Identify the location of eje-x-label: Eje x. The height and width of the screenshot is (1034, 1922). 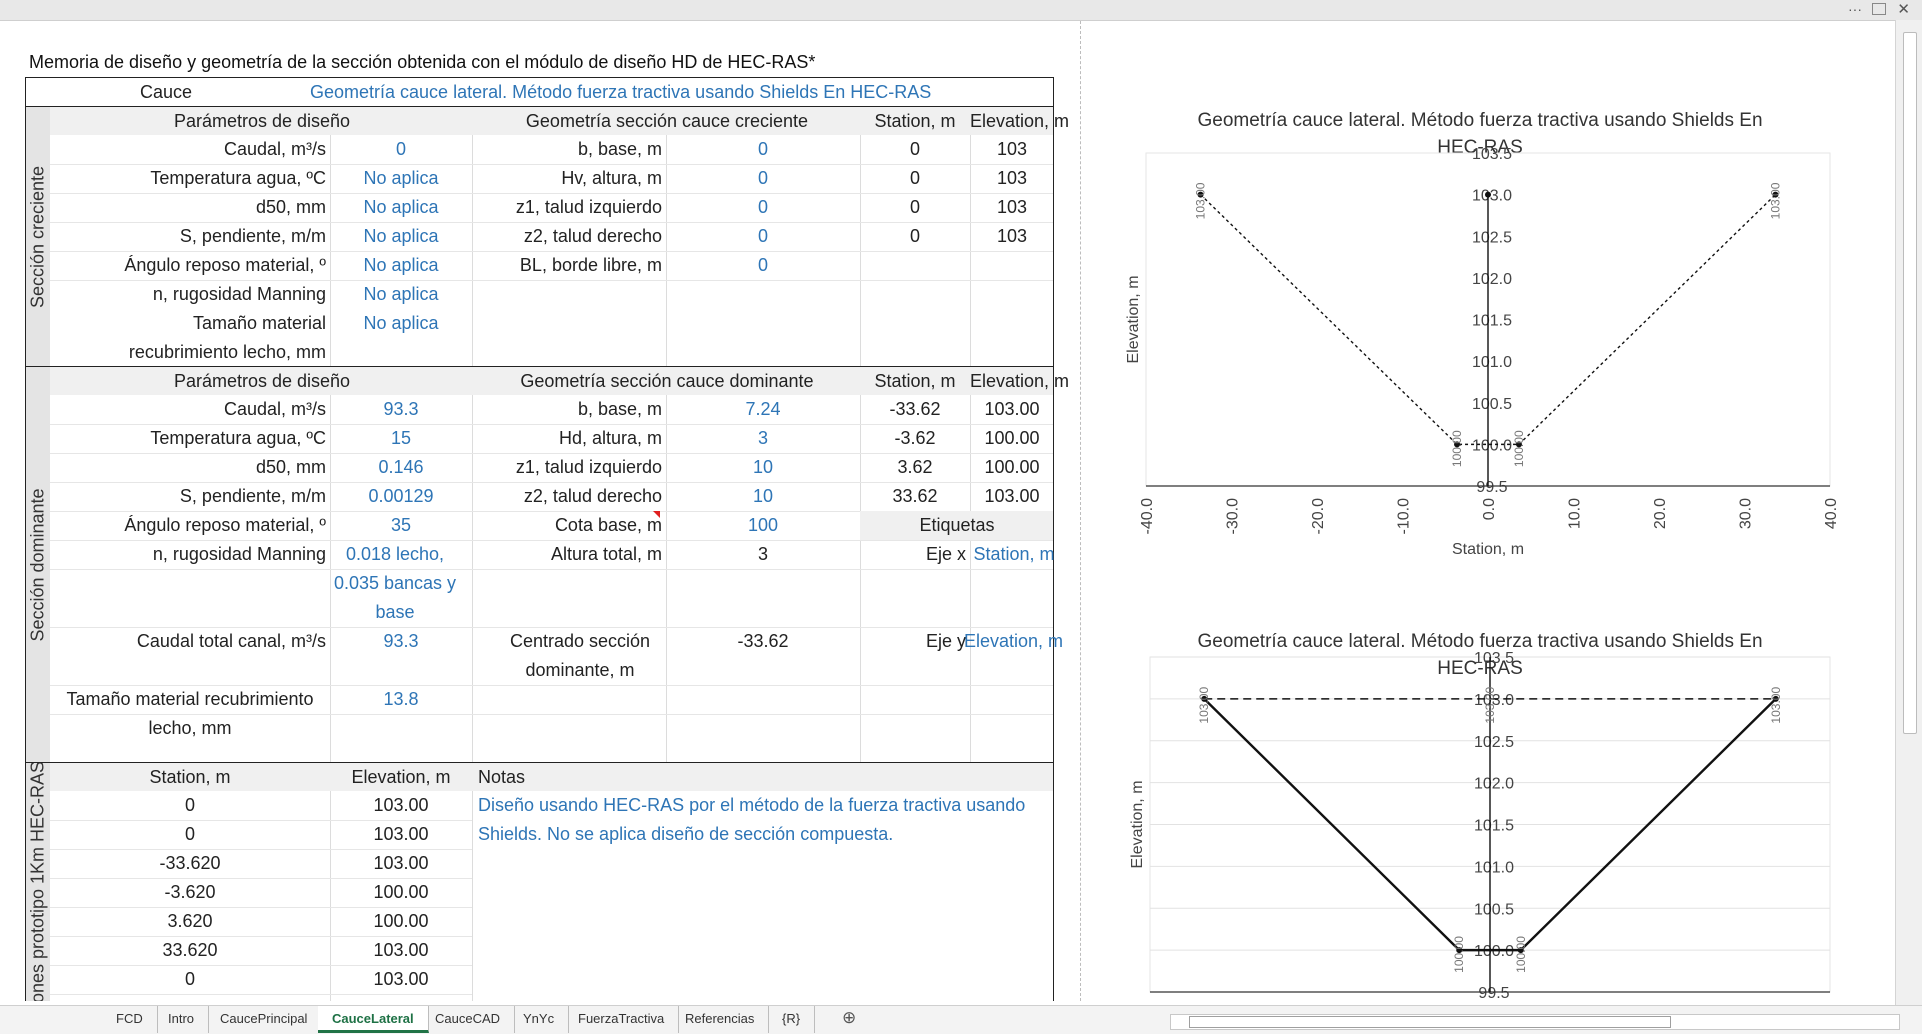
(945, 554).